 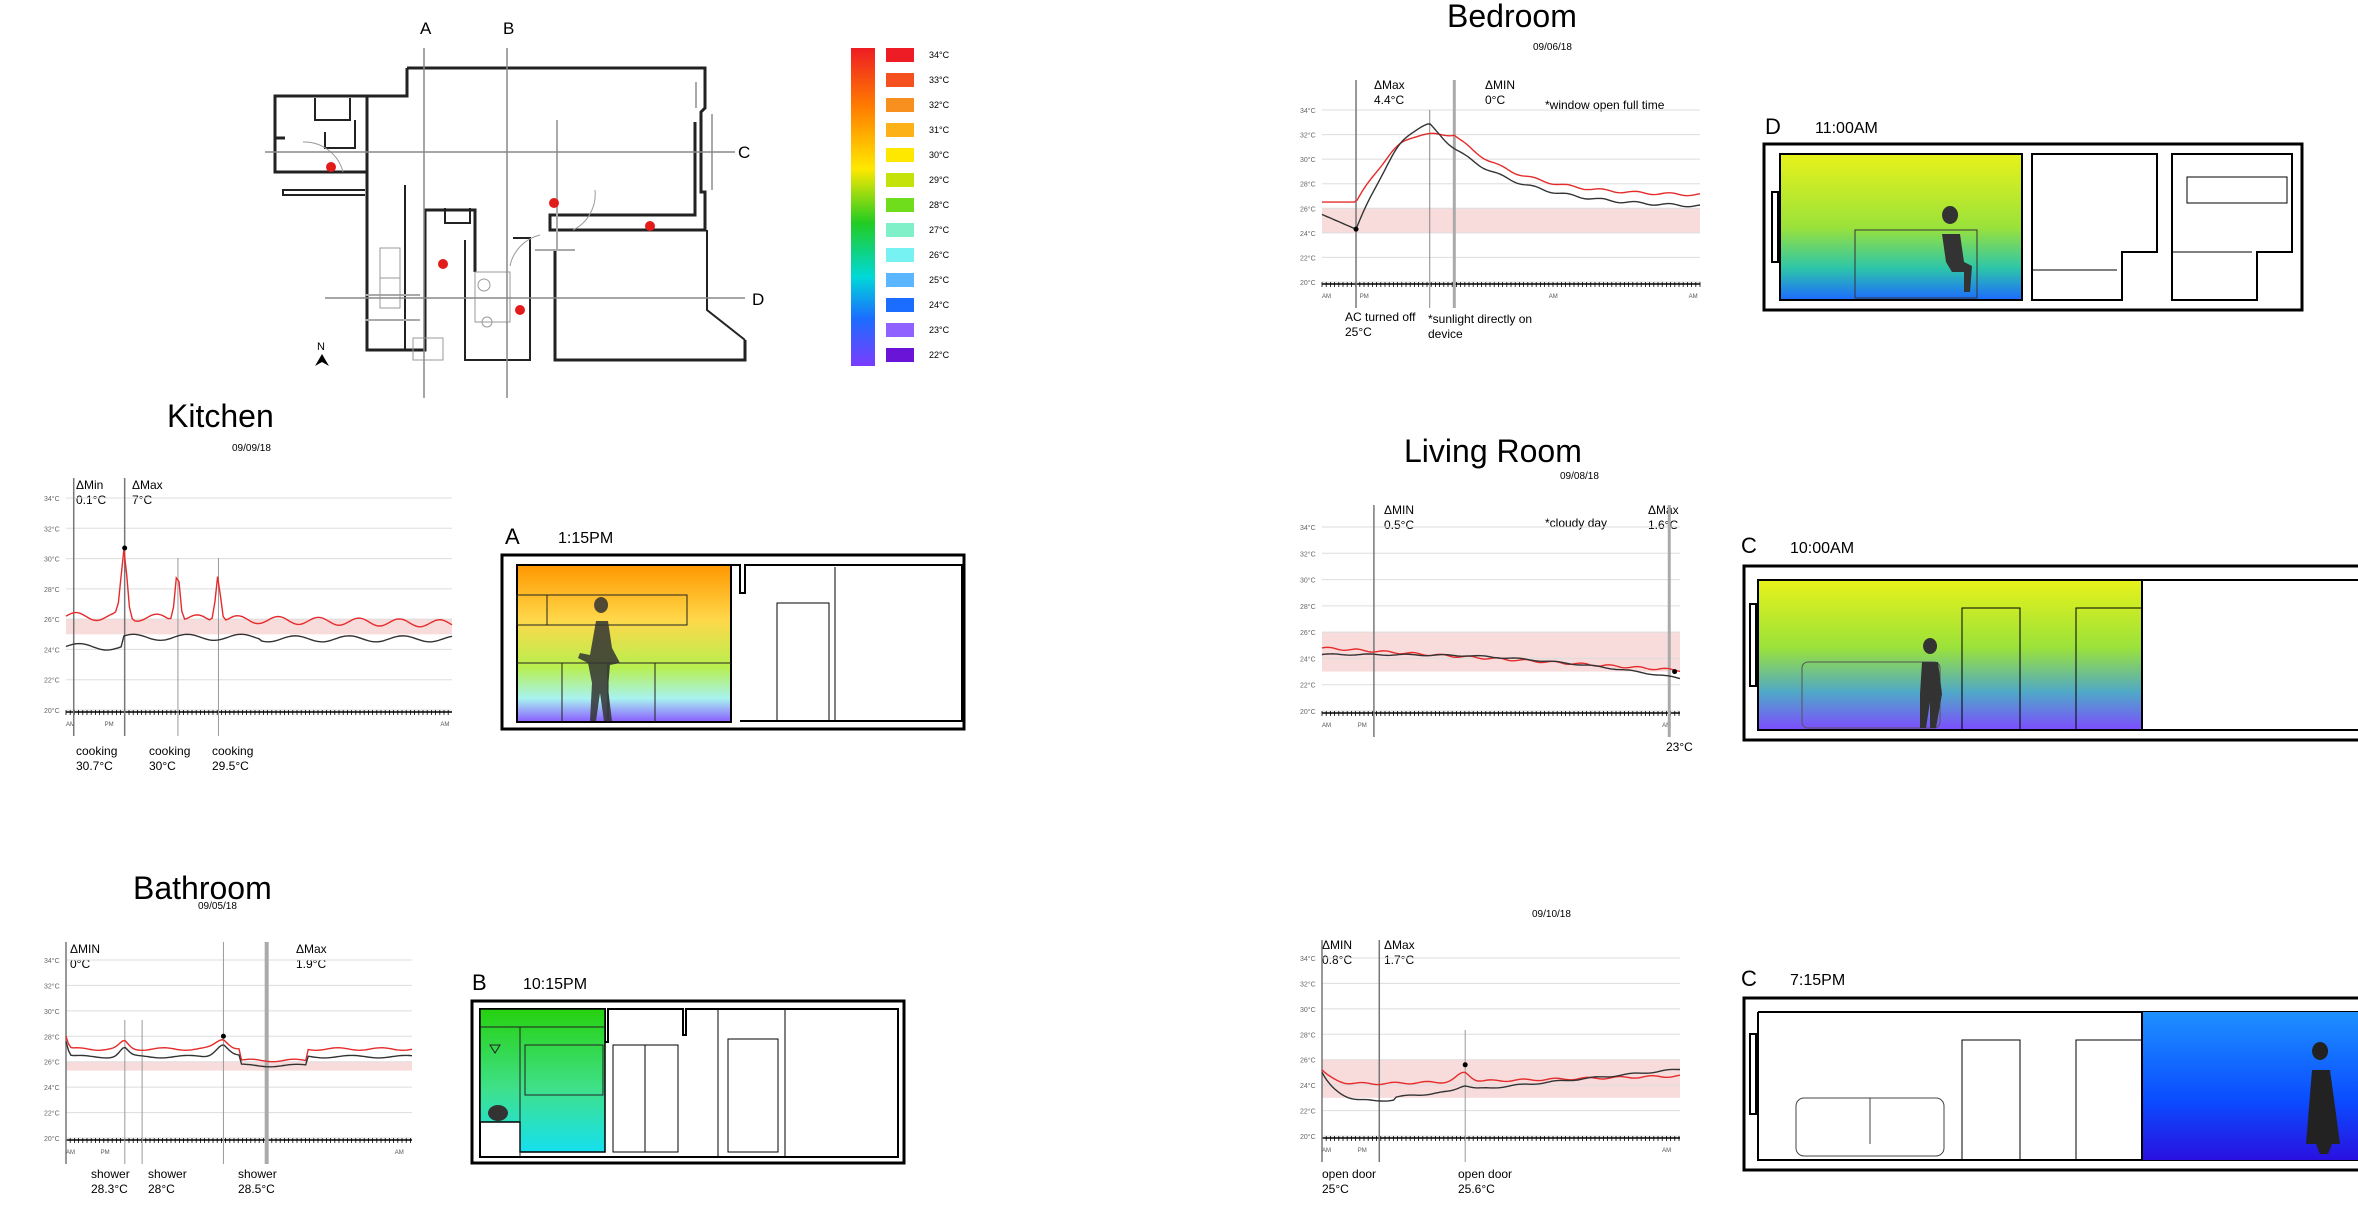 What do you see at coordinates (1480, 326) in the screenshot?
I see `bedroom-event-2: *sunlight directly on device` at bounding box center [1480, 326].